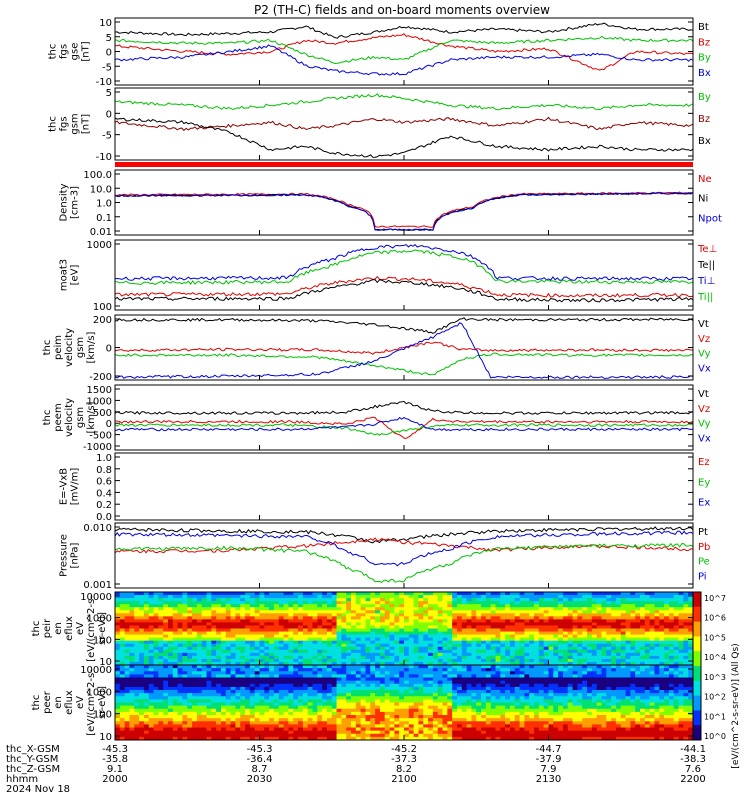  Describe the element at coordinates (404, 164) in the screenshot. I see `status-bar` at that location.